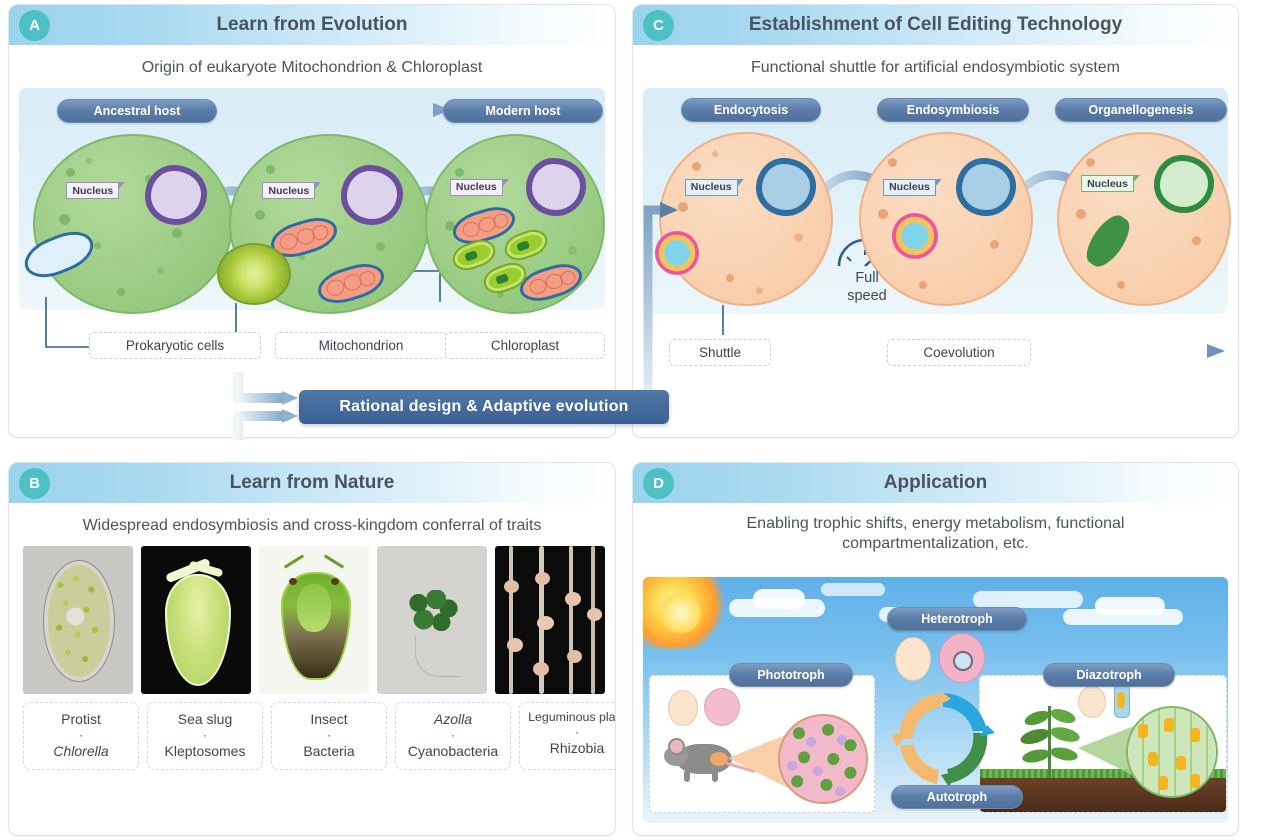 Image resolution: width=1269 pixels, height=840 pixels. What do you see at coordinates (683, 708) in the screenshot?
I see `cell-icon-beige` at bounding box center [683, 708].